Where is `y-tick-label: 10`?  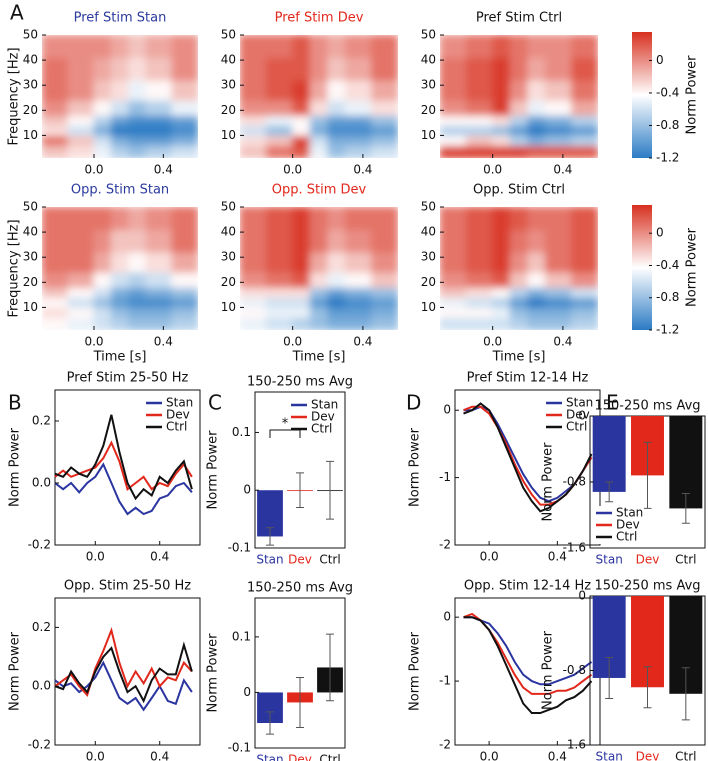 y-tick-label: 10 is located at coordinates (30, 307).